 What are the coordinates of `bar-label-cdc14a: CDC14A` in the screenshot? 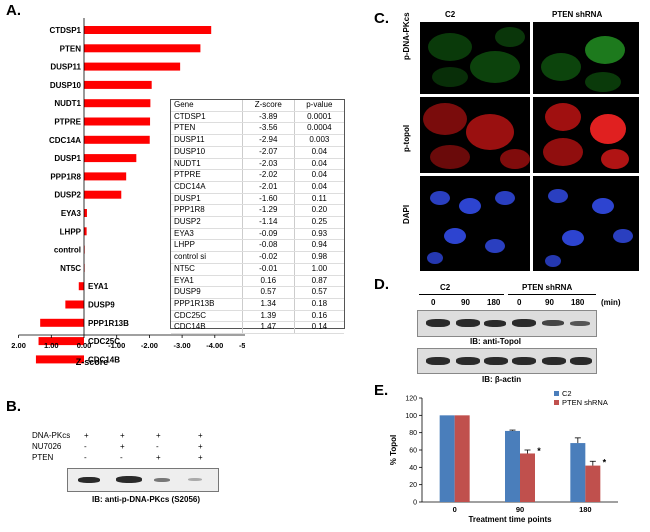 It's located at (65, 140).